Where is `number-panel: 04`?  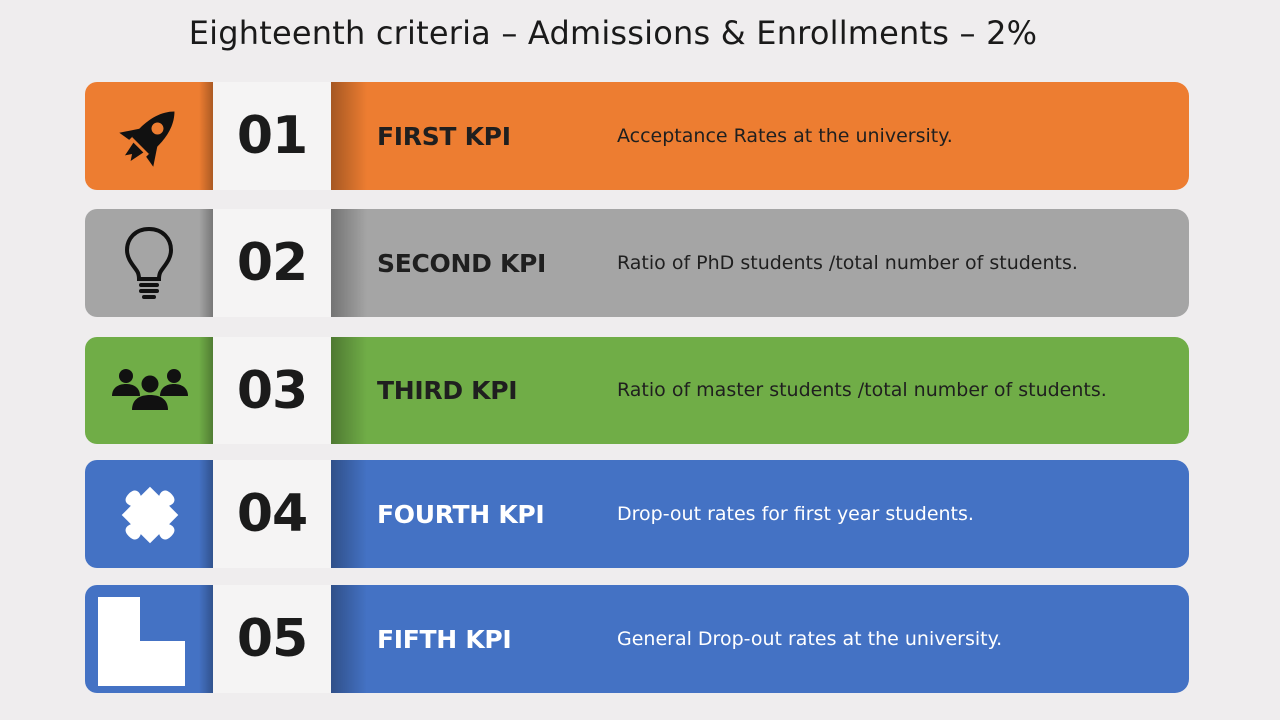
number-panel: 04 is located at coordinates (272, 514).